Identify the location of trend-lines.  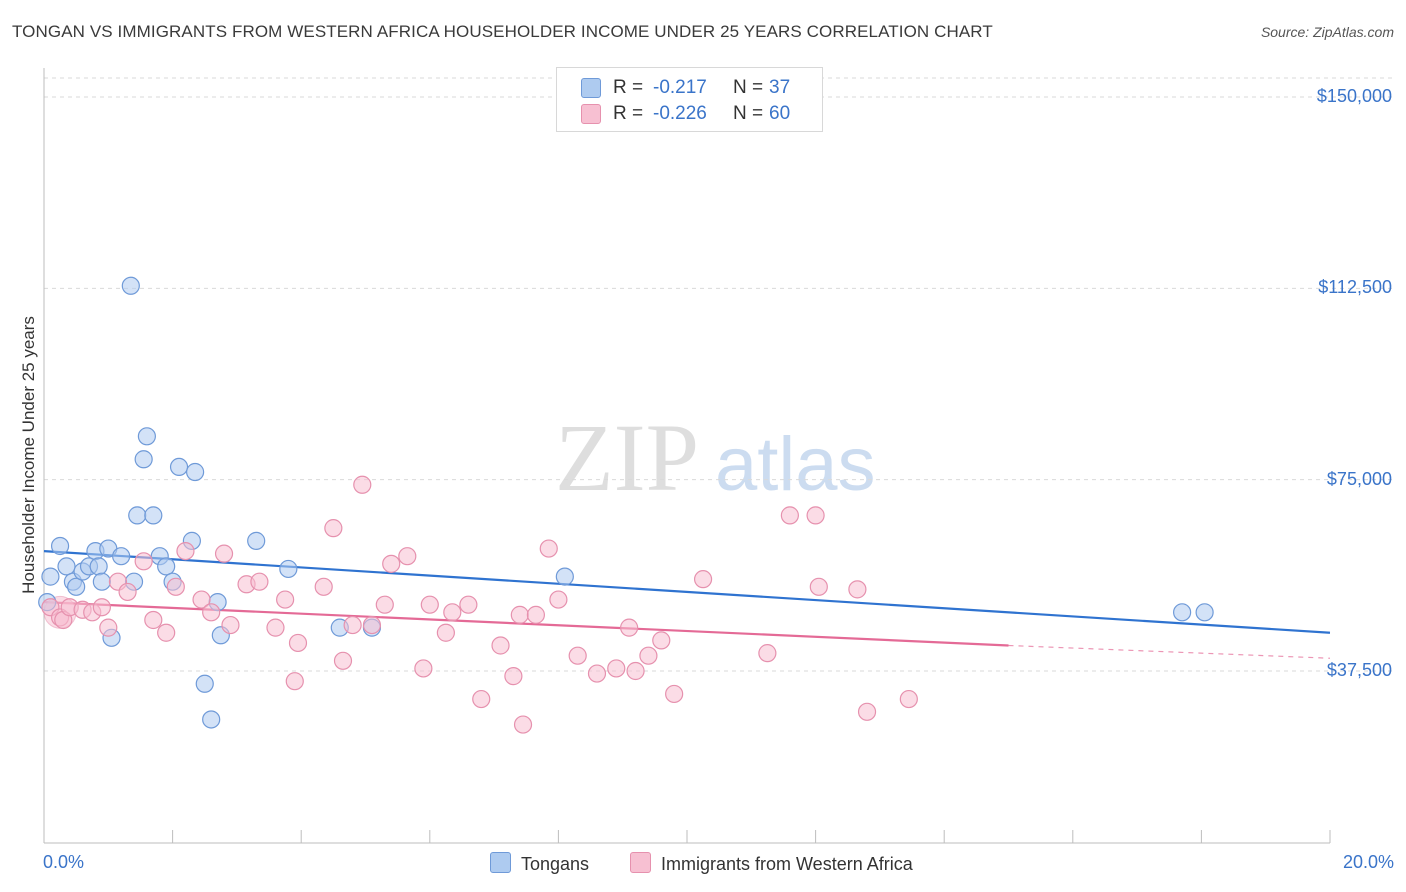
(687, 604).